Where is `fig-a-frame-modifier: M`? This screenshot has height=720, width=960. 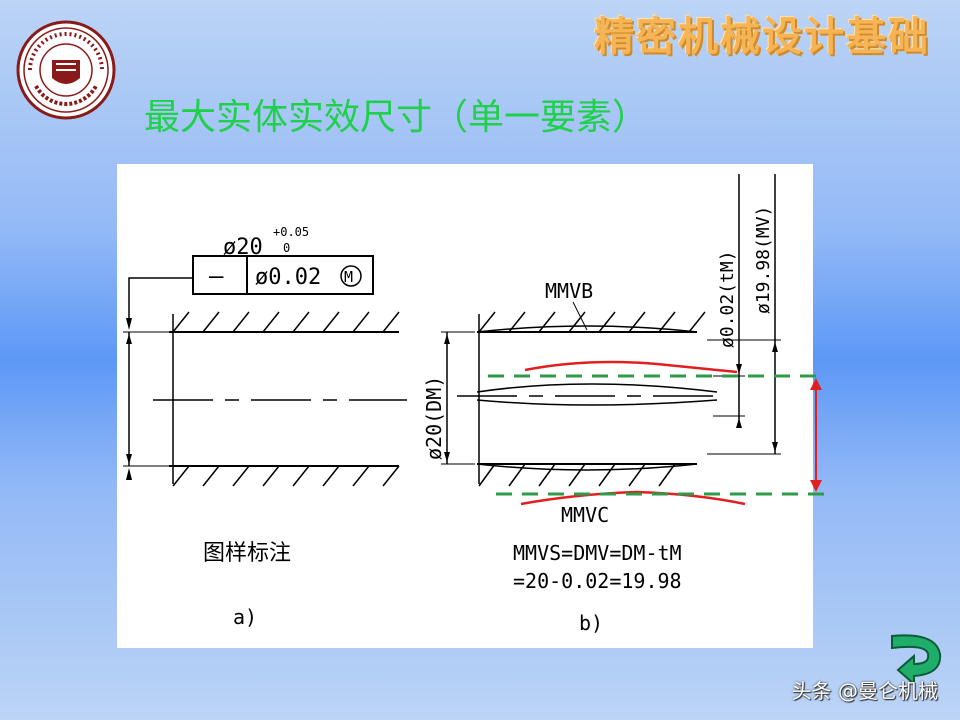 fig-a-frame-modifier: M is located at coordinates (348, 277).